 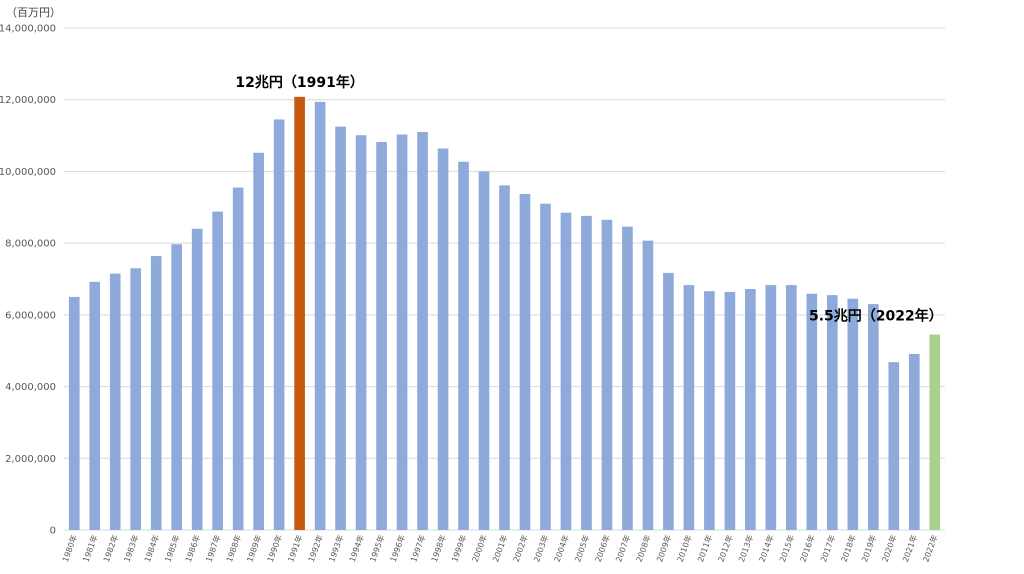 What do you see at coordinates (704, 548) in the screenshot?
I see `x-tick-label: 2011年` at bounding box center [704, 548].